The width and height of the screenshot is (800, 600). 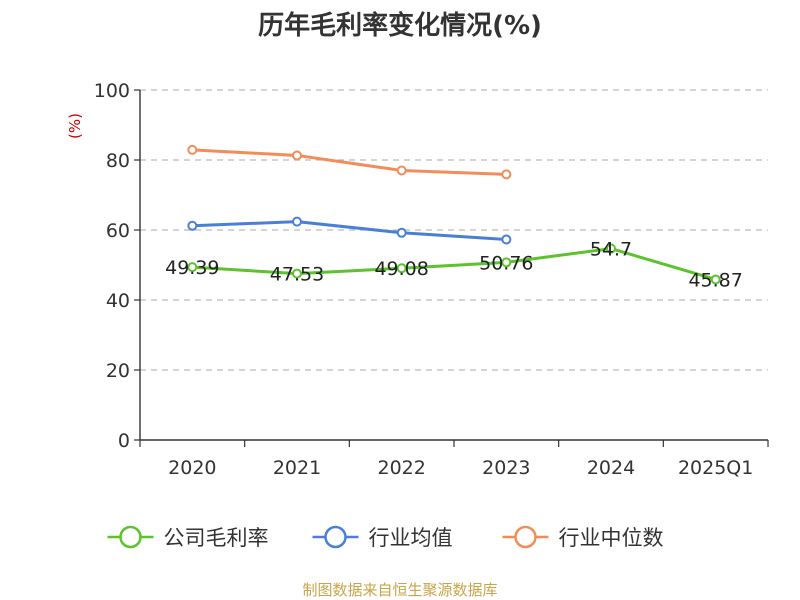 What do you see at coordinates (118, 161) in the screenshot?
I see `y-tick-label: 80` at bounding box center [118, 161].